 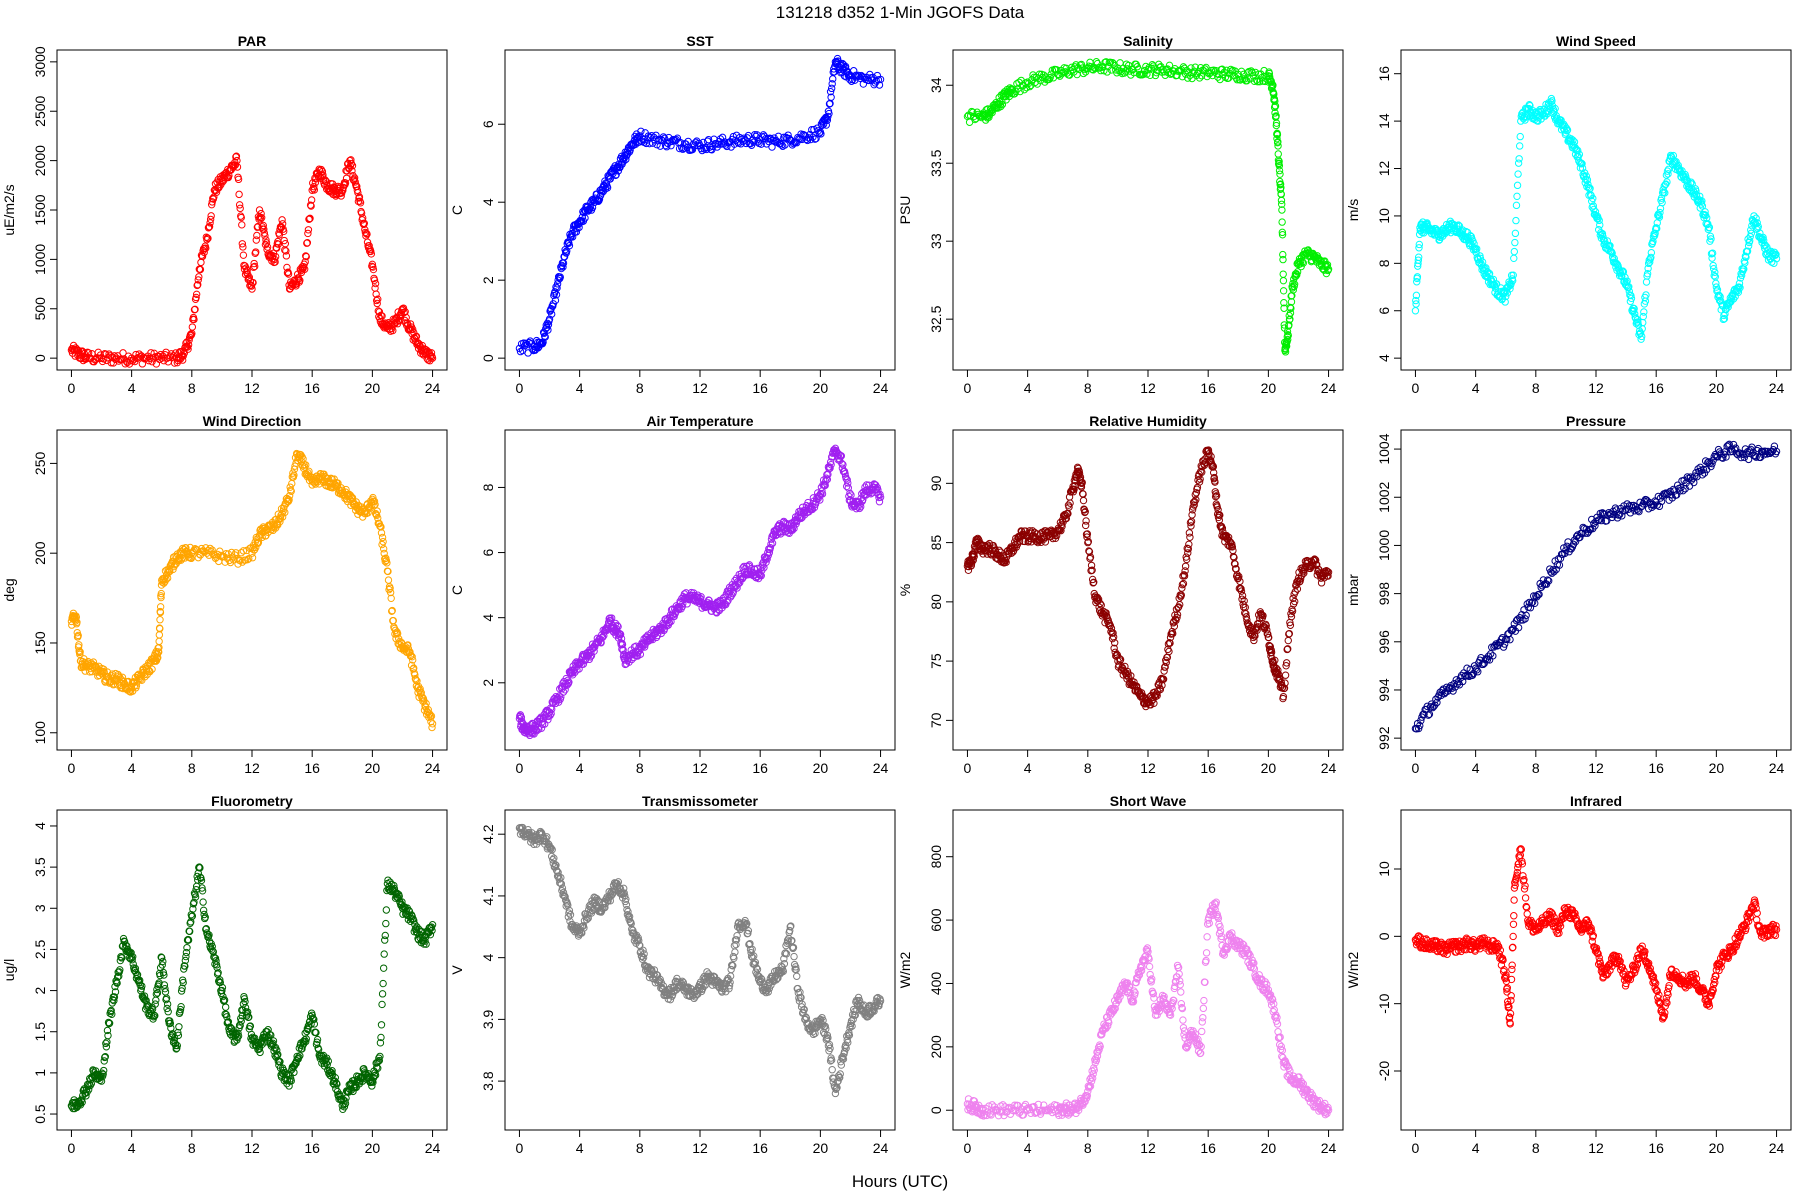 I want to click on y-tick-label-relative-humidity: 85, so click(x=936, y=543).